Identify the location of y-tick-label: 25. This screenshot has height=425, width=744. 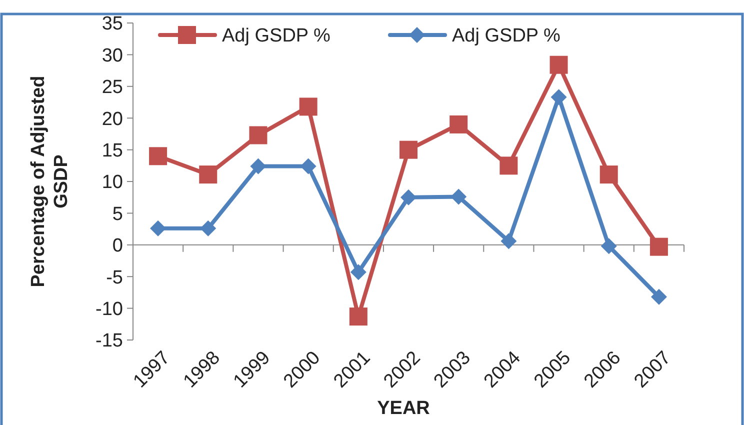
(112, 87).